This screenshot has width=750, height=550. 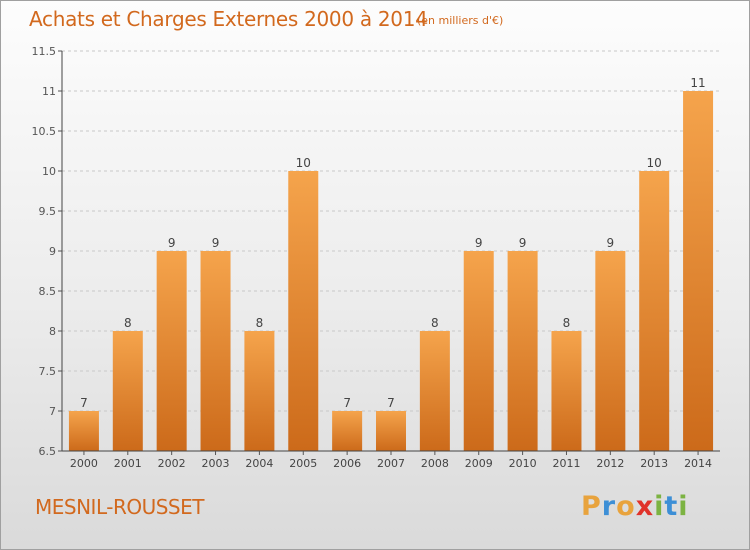 What do you see at coordinates (347, 431) in the screenshot?
I see `bar-2006` at bounding box center [347, 431].